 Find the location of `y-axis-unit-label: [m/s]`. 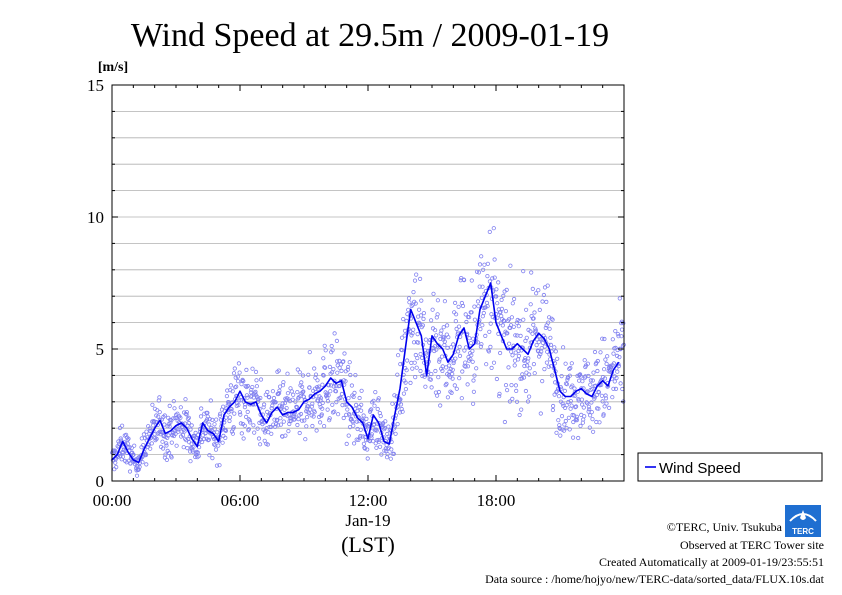

y-axis-unit-label: [m/s] is located at coordinates (113, 67).